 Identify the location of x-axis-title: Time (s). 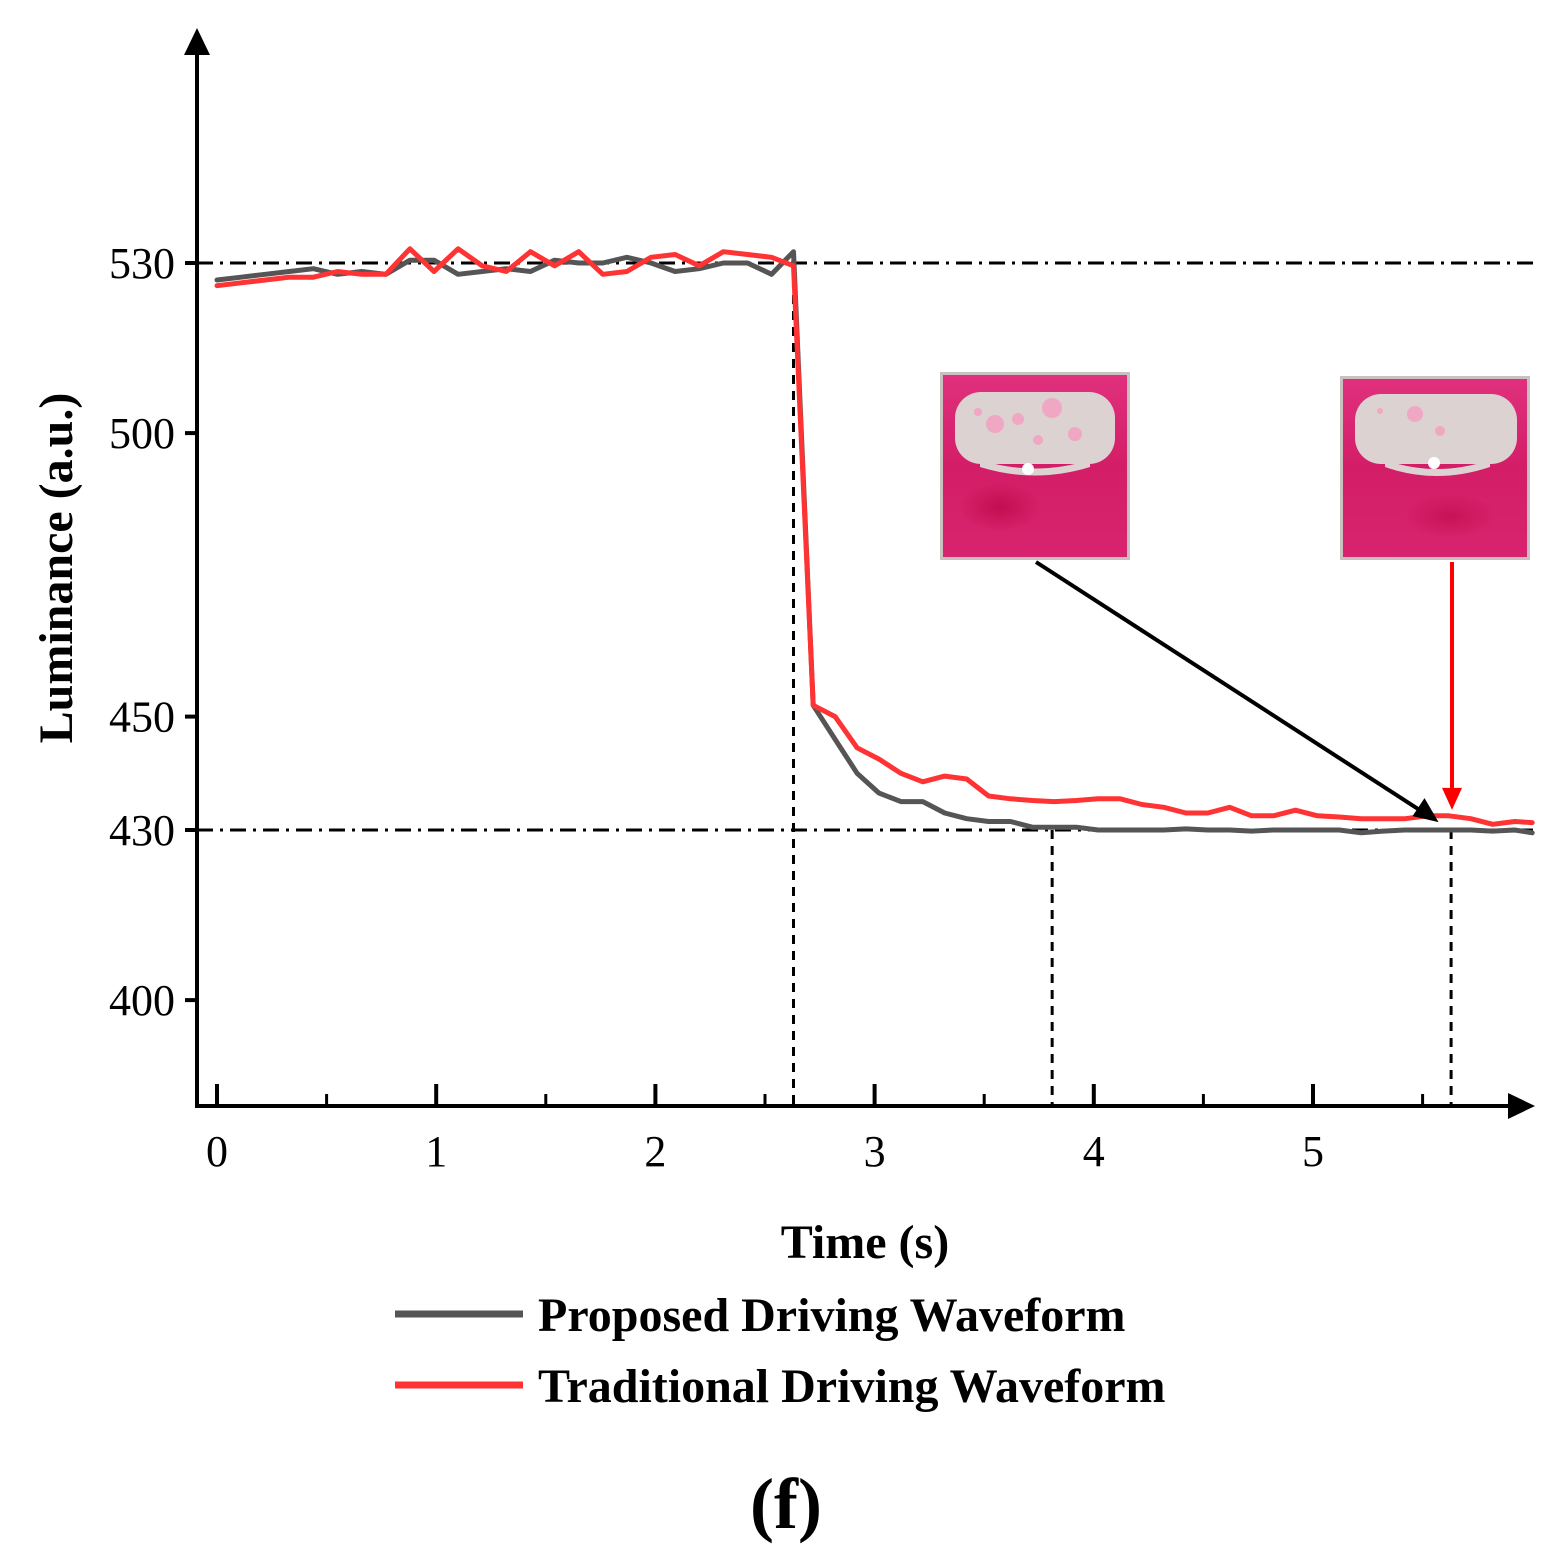
(865, 1242).